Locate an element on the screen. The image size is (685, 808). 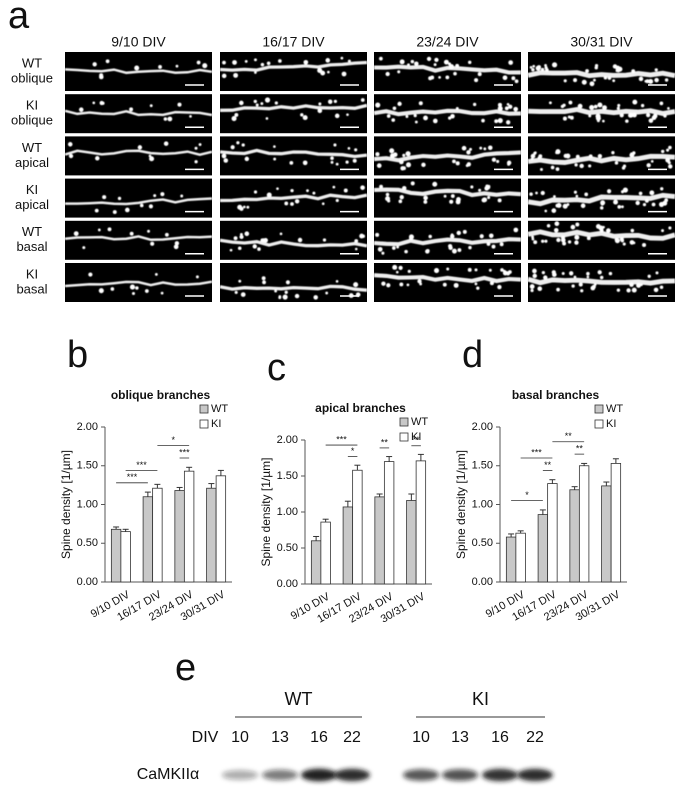
y-tick-label: 2.00 is located at coordinates (287, 440).